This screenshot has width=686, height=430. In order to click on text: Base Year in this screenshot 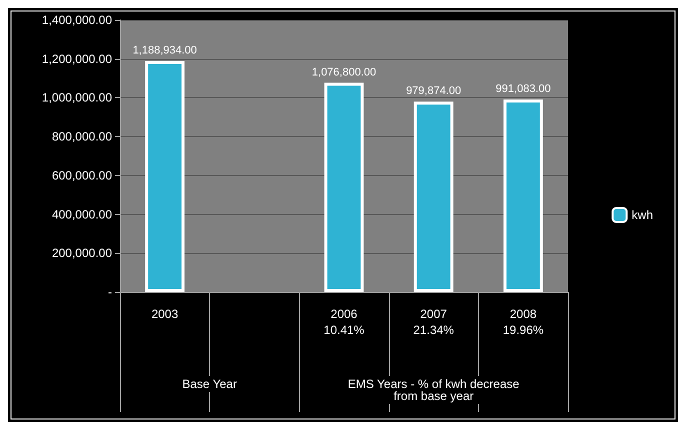, I will do `click(209, 384)`.